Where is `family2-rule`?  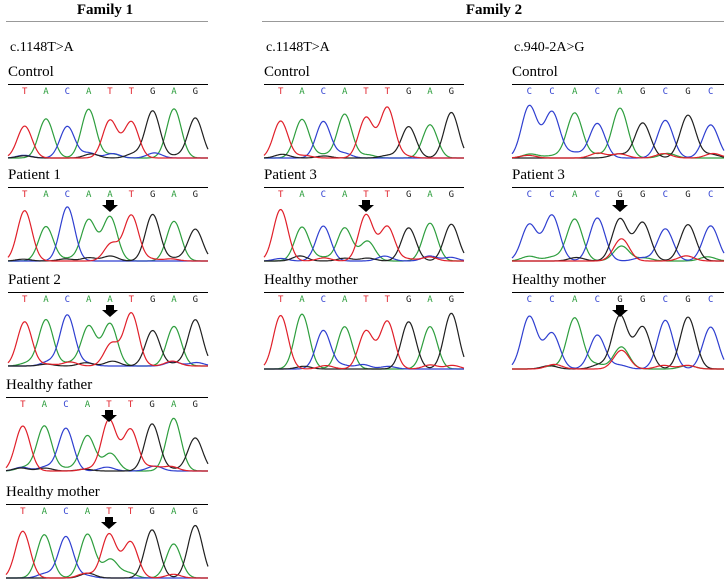
family2-rule is located at coordinates (493, 21).